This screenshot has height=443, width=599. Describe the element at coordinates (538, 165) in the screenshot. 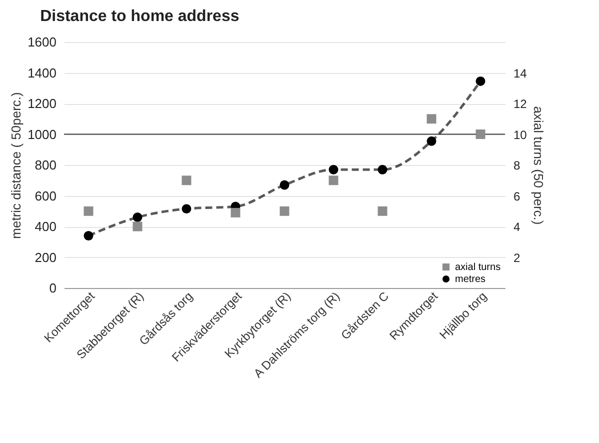

I see `y2-axis-title: axial turns (50 perc.)` at that location.